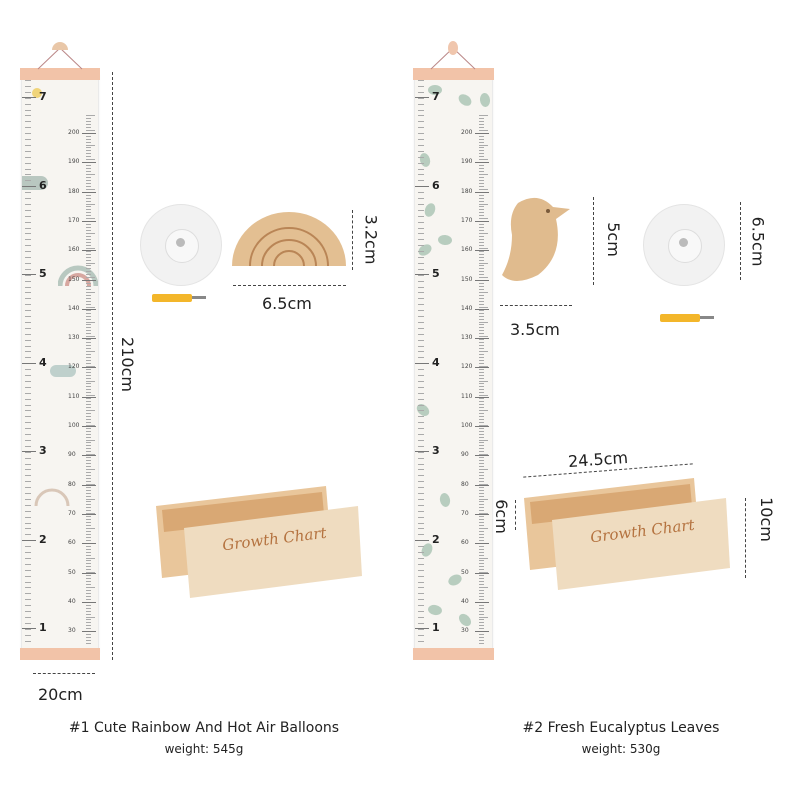 The width and height of the screenshot is (800, 800). I want to click on length-dimension-line, so click(112, 366).